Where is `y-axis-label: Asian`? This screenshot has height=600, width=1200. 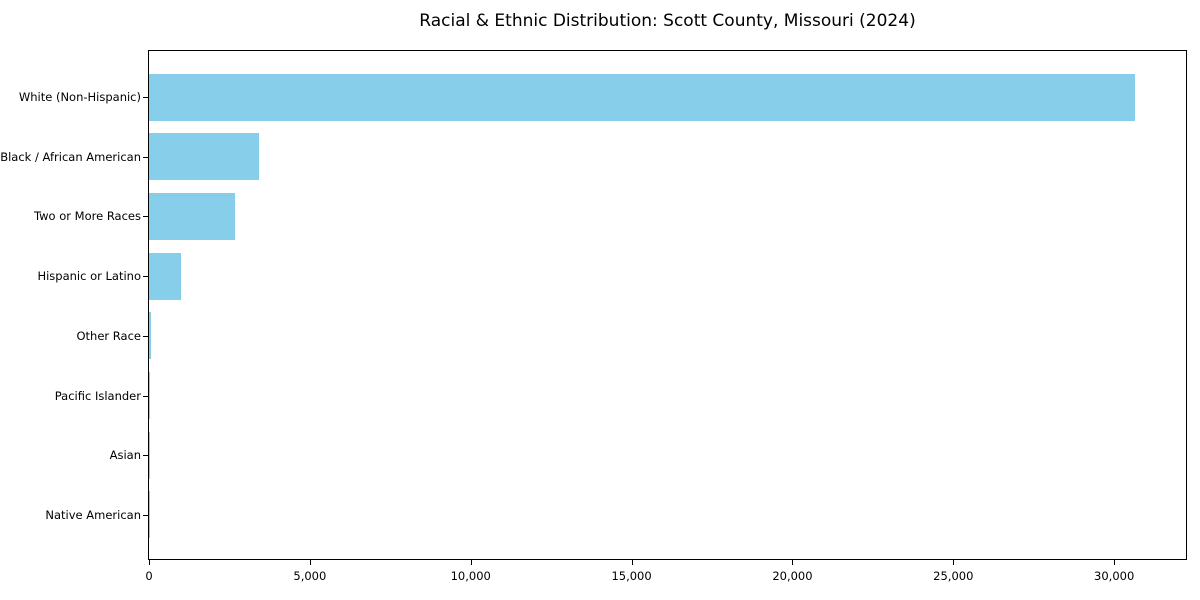 y-axis-label: Asian is located at coordinates (125, 455).